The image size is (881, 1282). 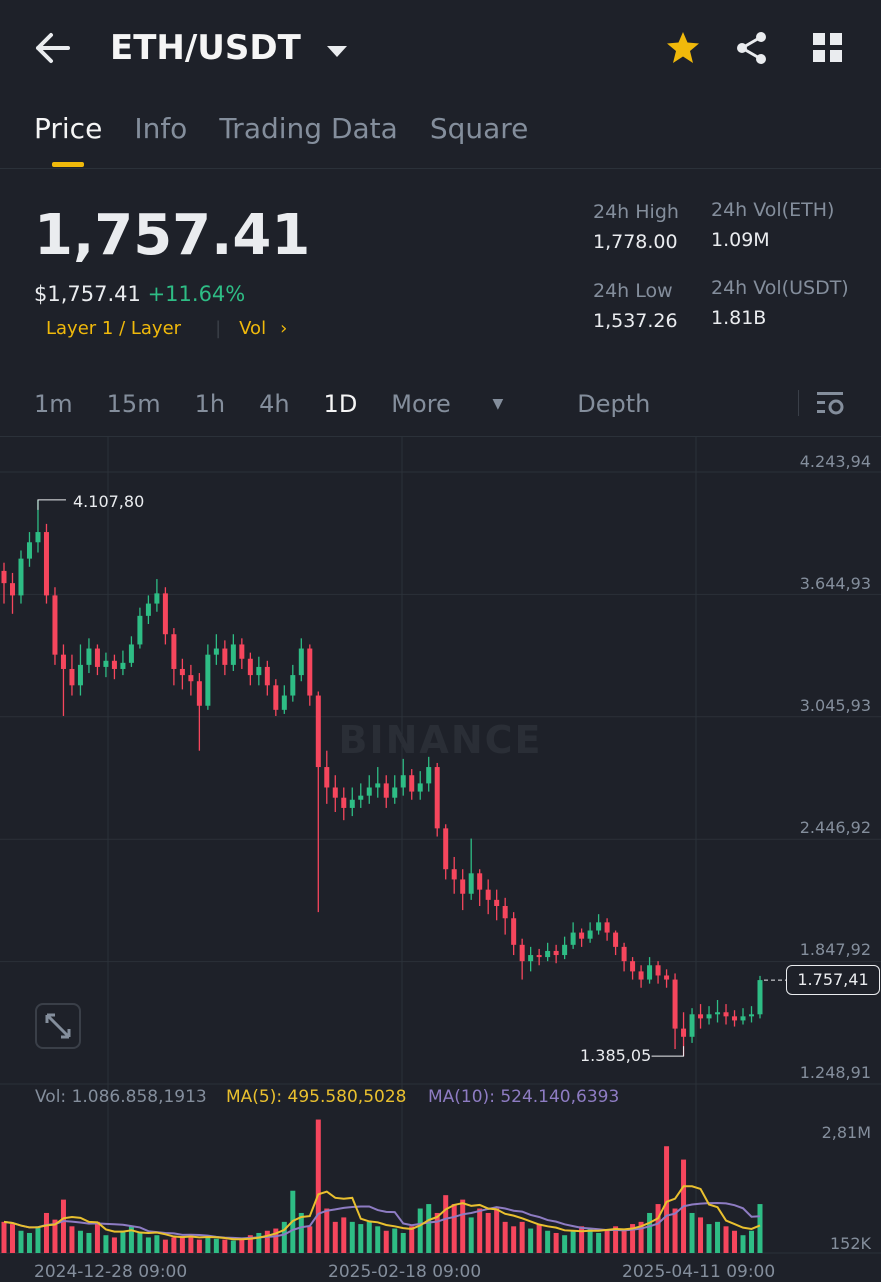 I want to click on tab-price: Price, so click(x=68, y=139).